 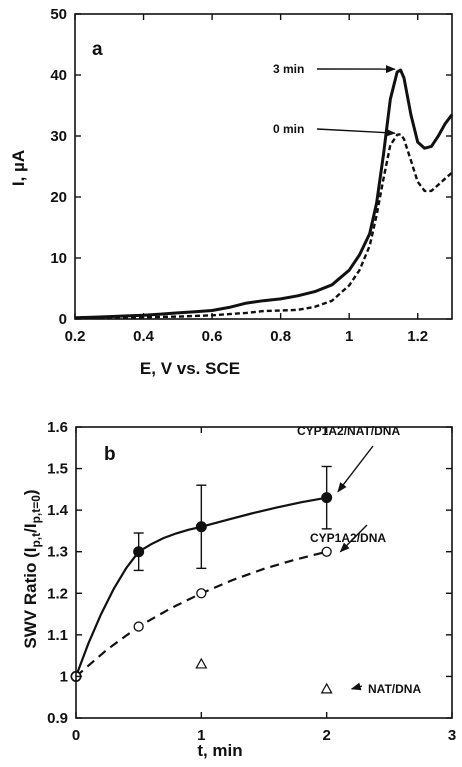 I want to click on y-label-part: SWV Ratio (I, so click(x=30, y=598).